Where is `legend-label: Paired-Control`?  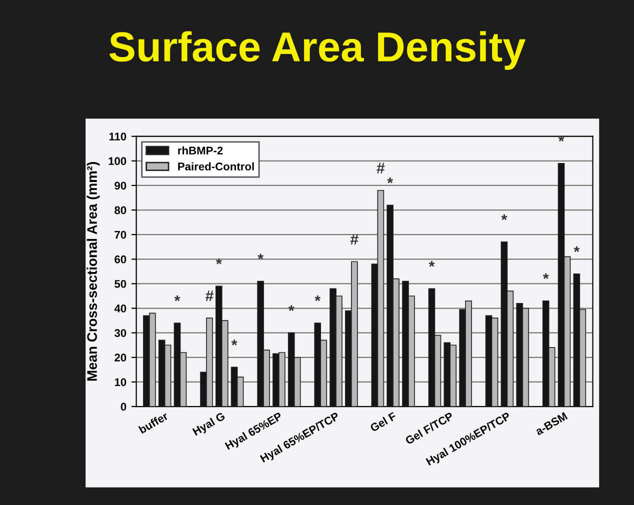 legend-label: Paired-Control is located at coordinates (216, 166).